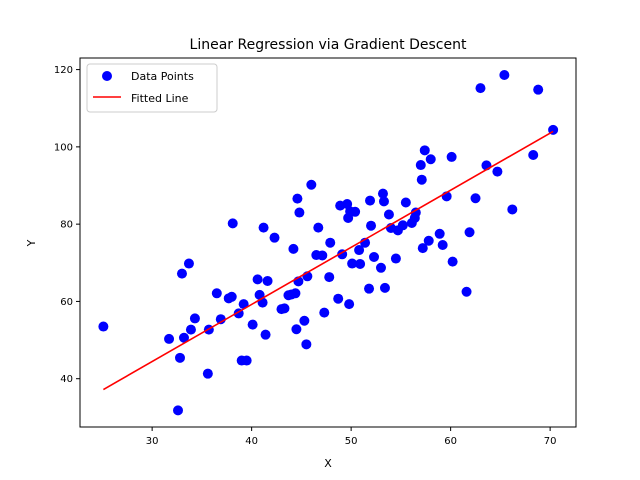  I want to click on x-tick-label: 60, so click(450, 441).